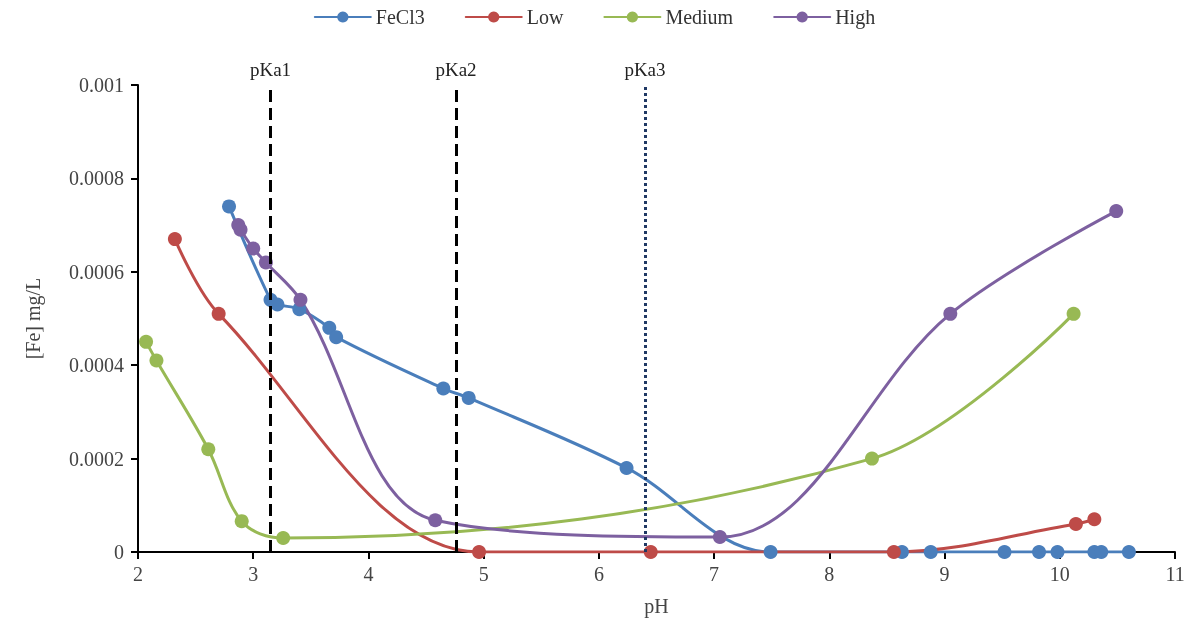 This screenshot has width=1189, height=637. What do you see at coordinates (270, 69) in the screenshot?
I see `ref-line-label: pKa1` at bounding box center [270, 69].